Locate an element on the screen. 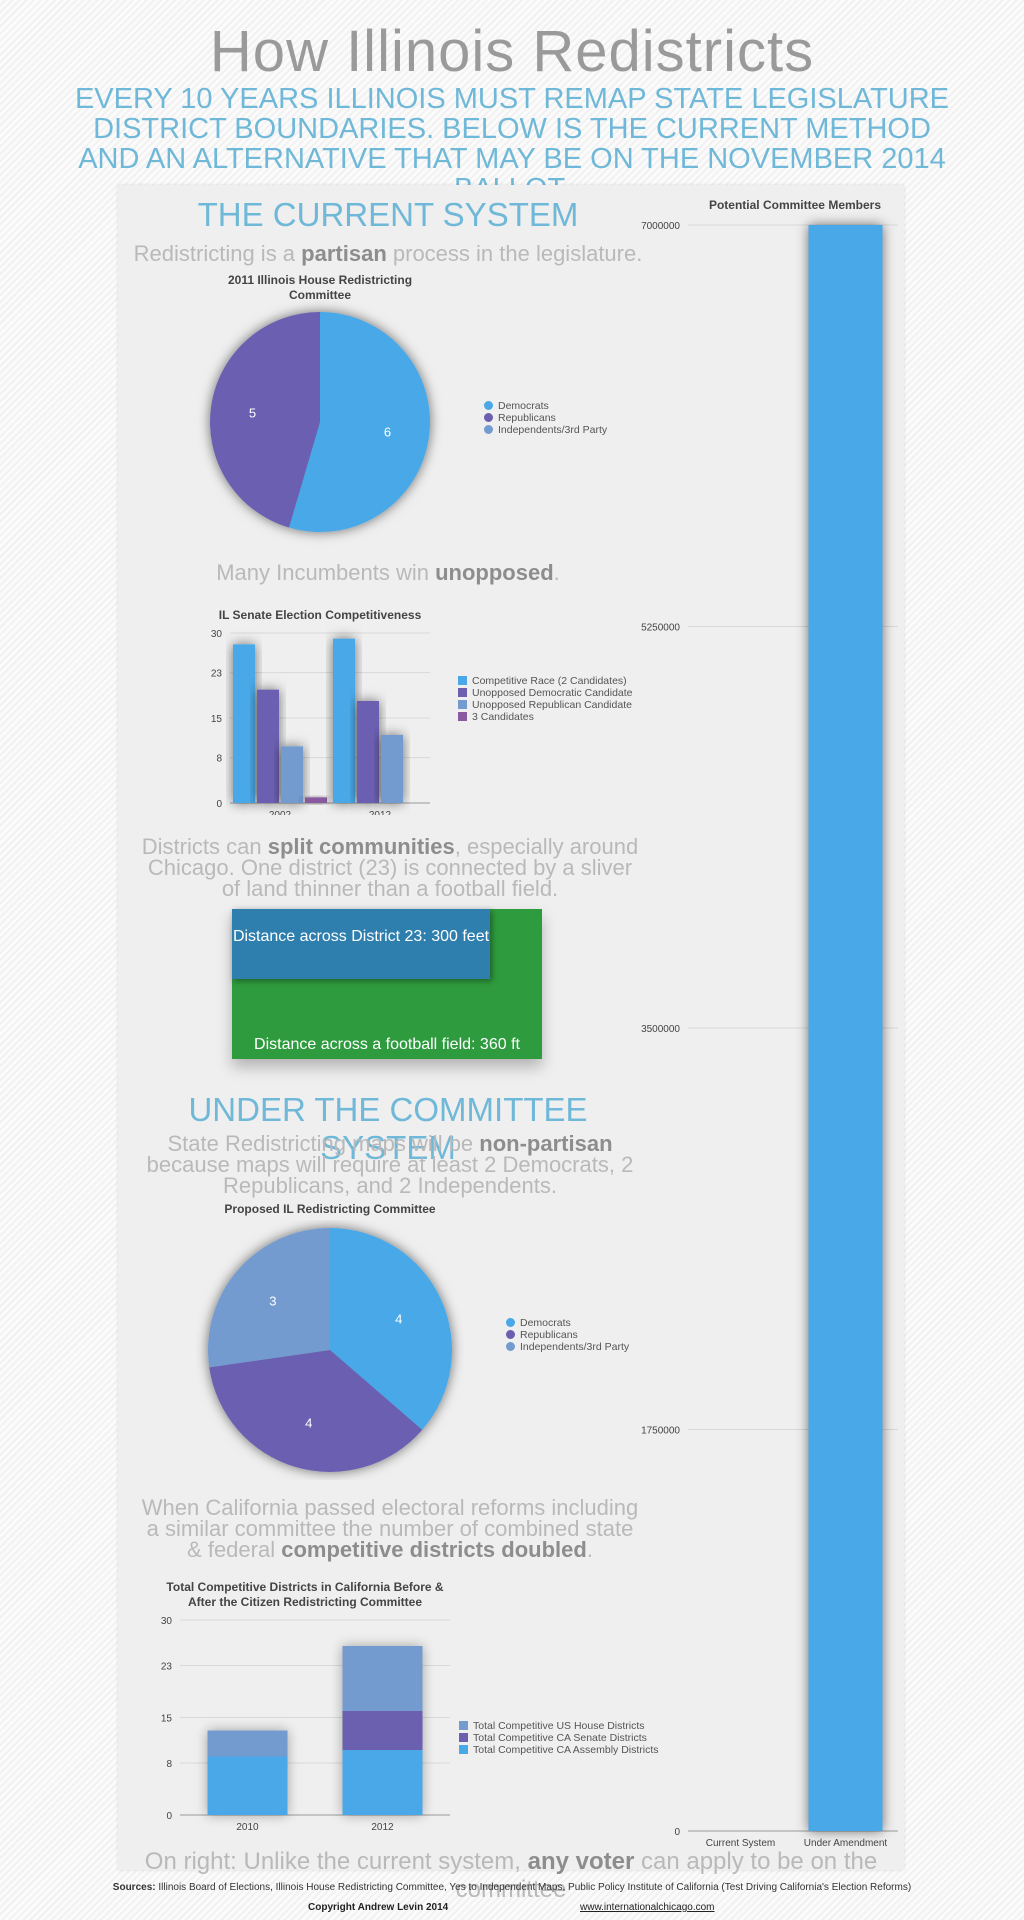  legend-item: Total Competitive CA Senate Districts is located at coordinates (559, 1738).